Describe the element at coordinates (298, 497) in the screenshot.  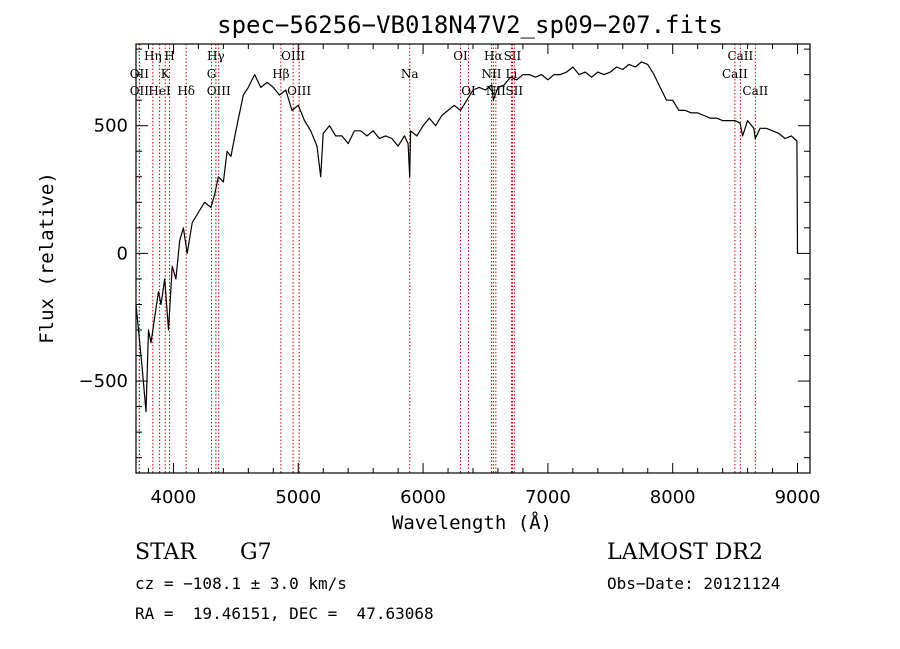
I see `x-tick-label: 5000` at that location.